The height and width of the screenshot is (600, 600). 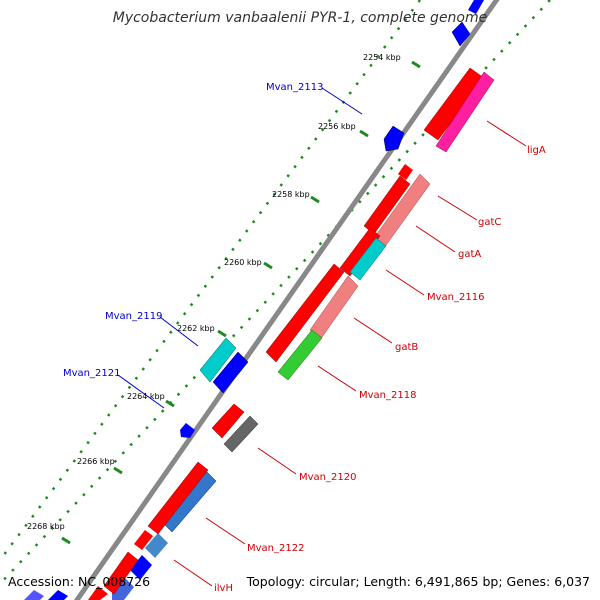 What do you see at coordinates (455, 297) in the screenshot?
I see `gene-label-forward: Mvan_2116` at bounding box center [455, 297].